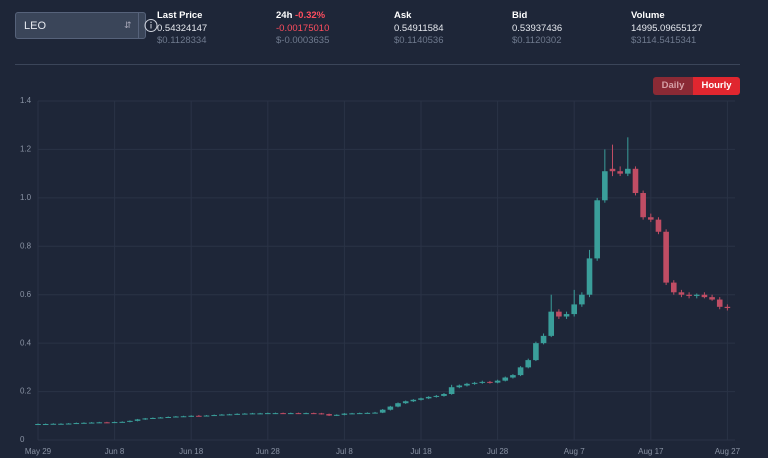  What do you see at coordinates (115, 451) in the screenshot?
I see `x-tick-label: Jun 8` at bounding box center [115, 451].